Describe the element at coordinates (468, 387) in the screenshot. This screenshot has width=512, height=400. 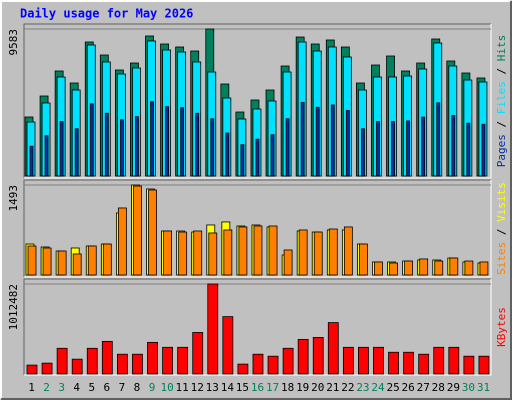
I see `x-tick-label: 30` at that location.